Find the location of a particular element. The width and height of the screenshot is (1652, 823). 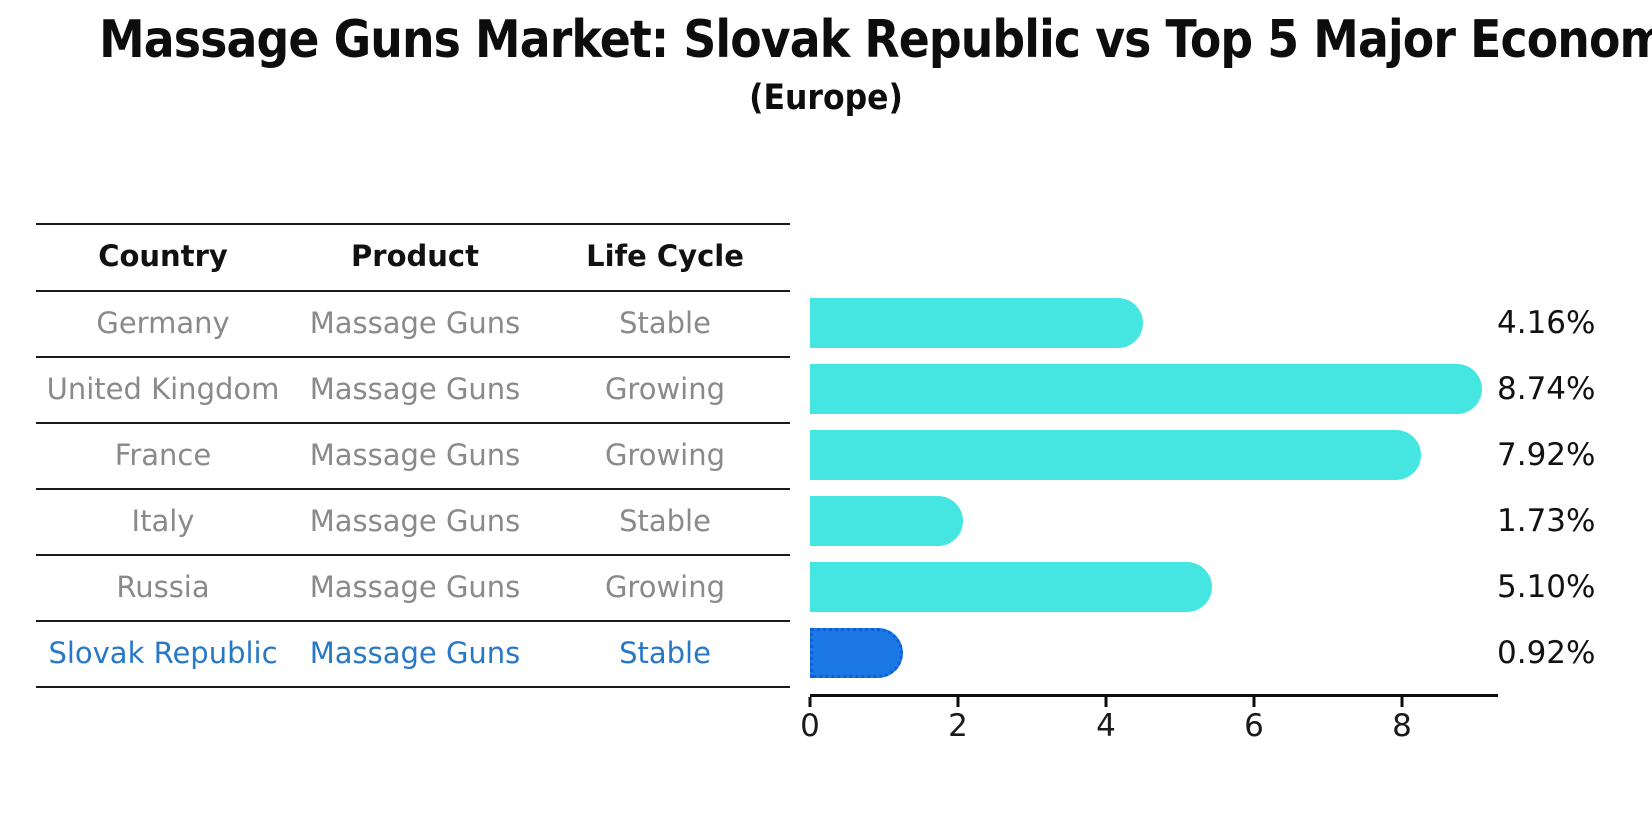

x-axis-tick-label: 2 is located at coordinates (958, 726).